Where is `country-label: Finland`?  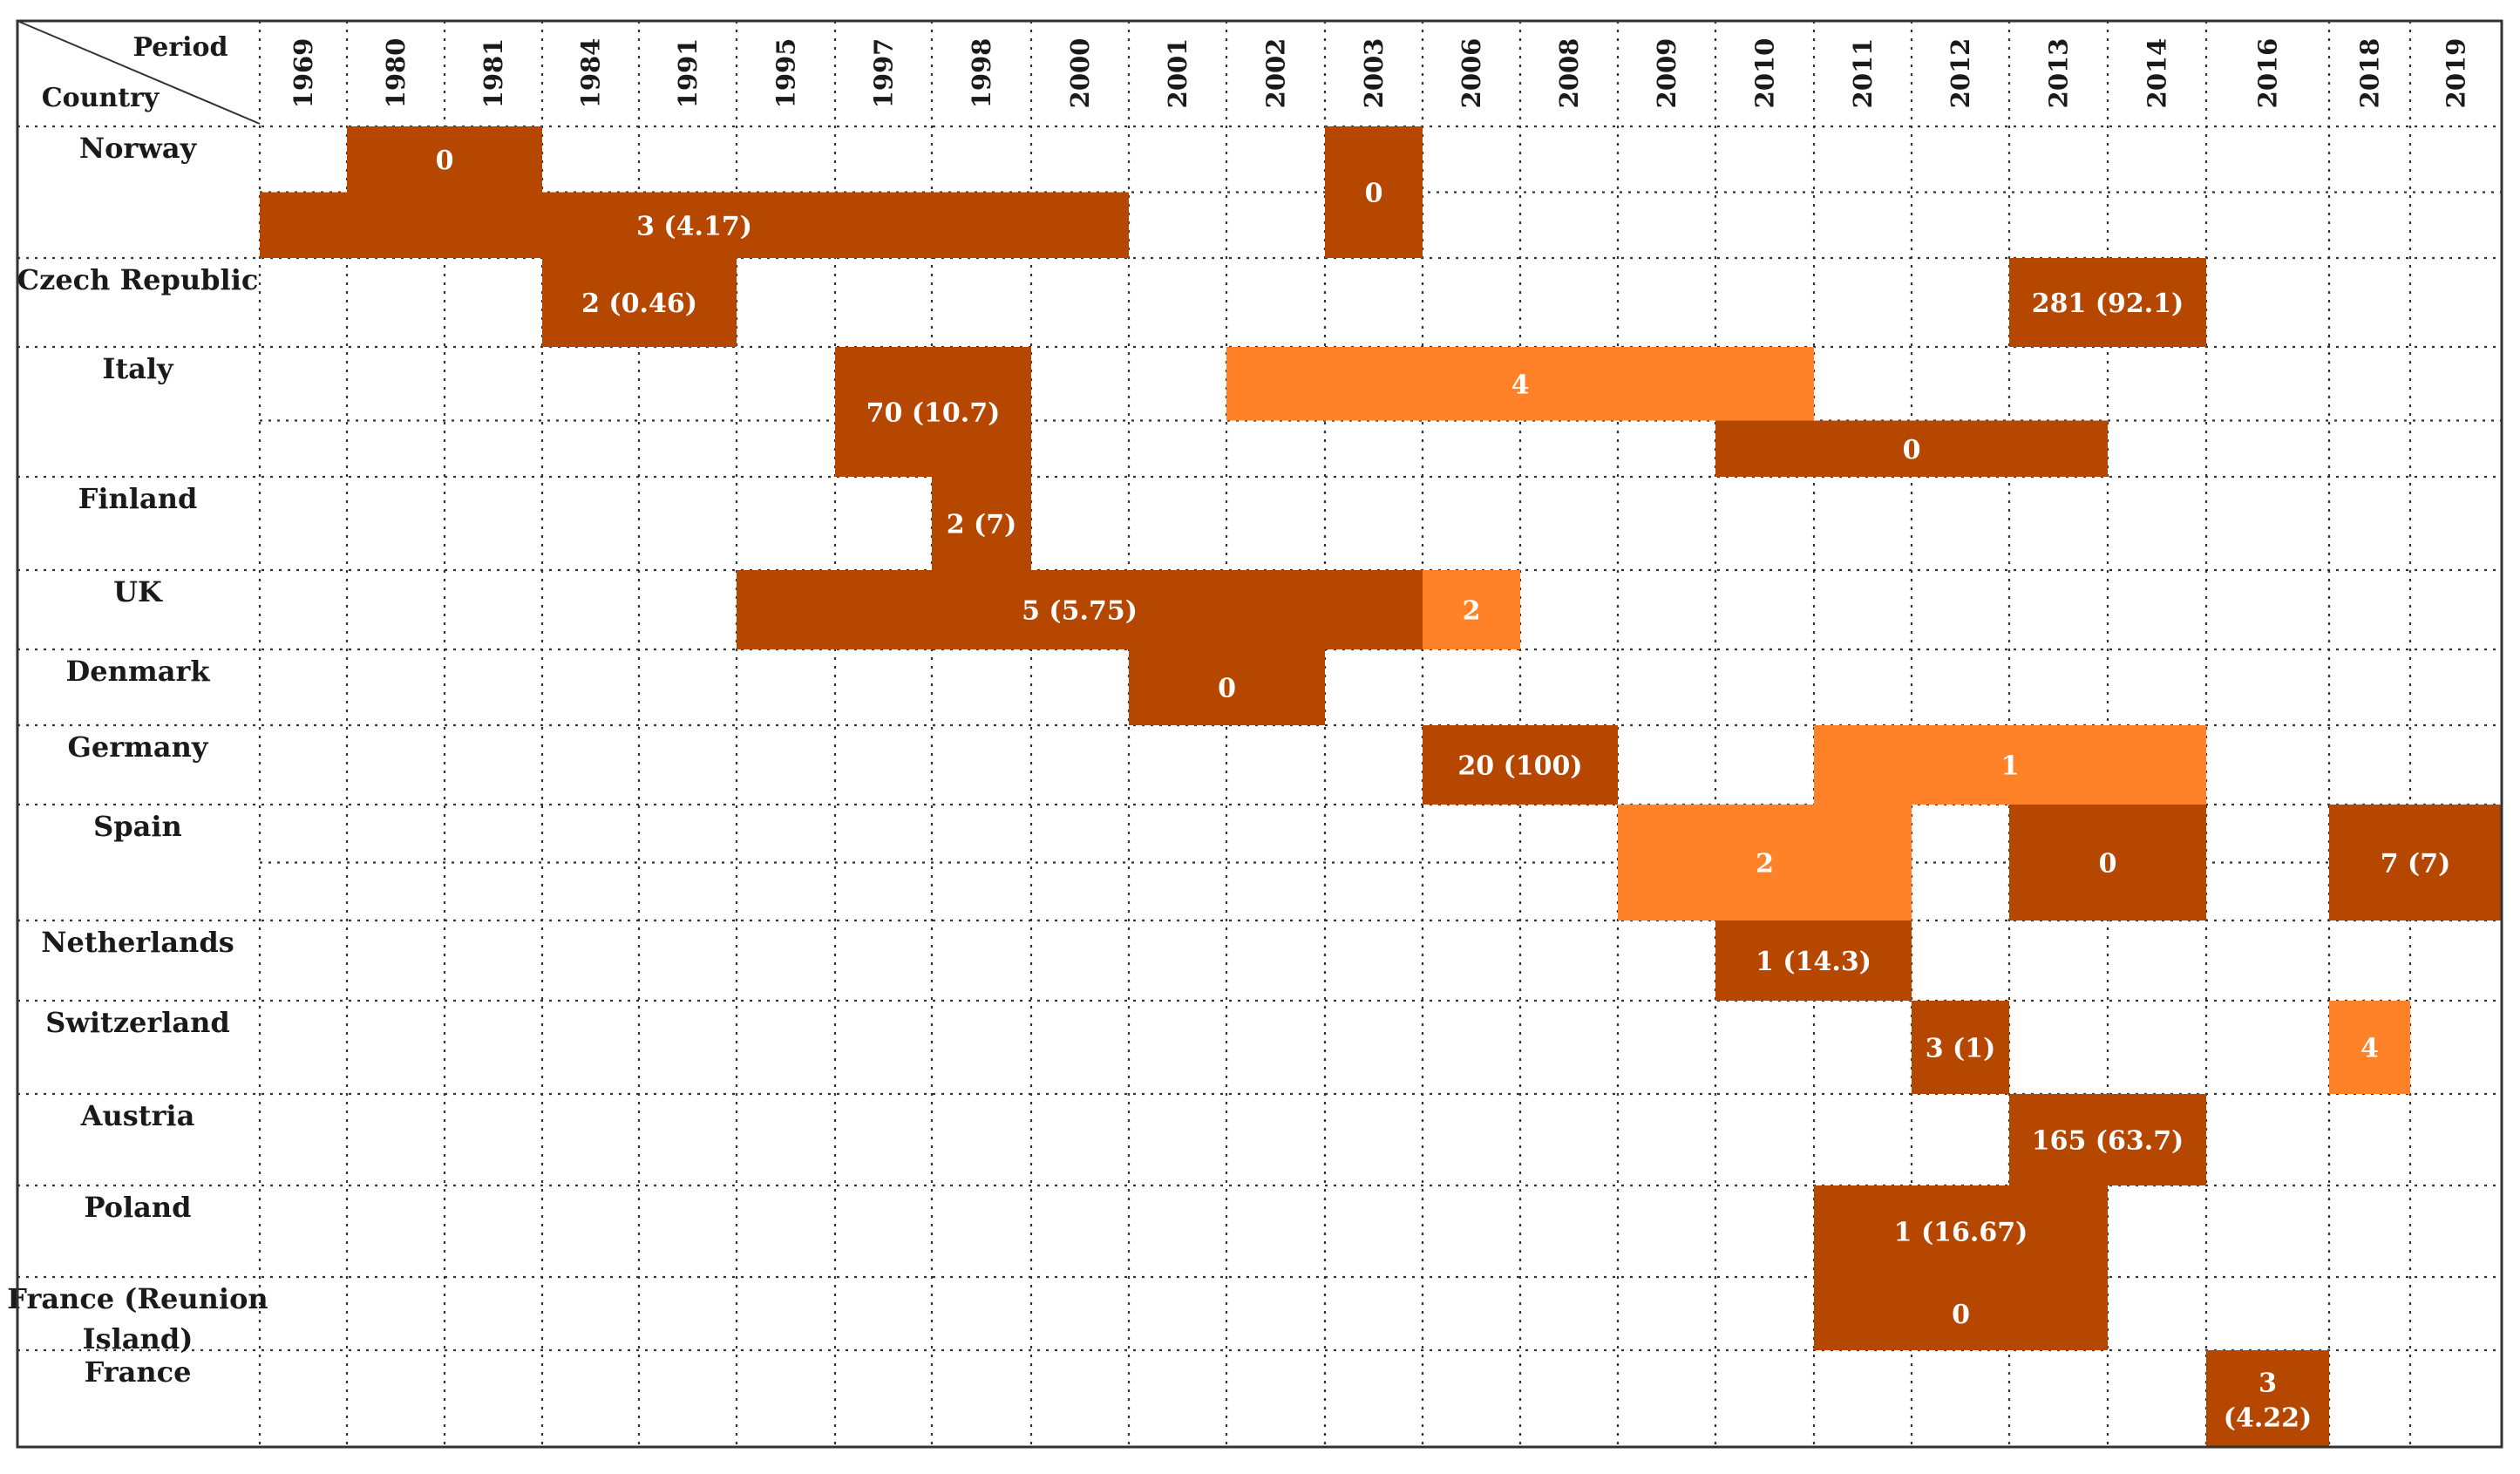 country-label: Finland is located at coordinates (138, 498).